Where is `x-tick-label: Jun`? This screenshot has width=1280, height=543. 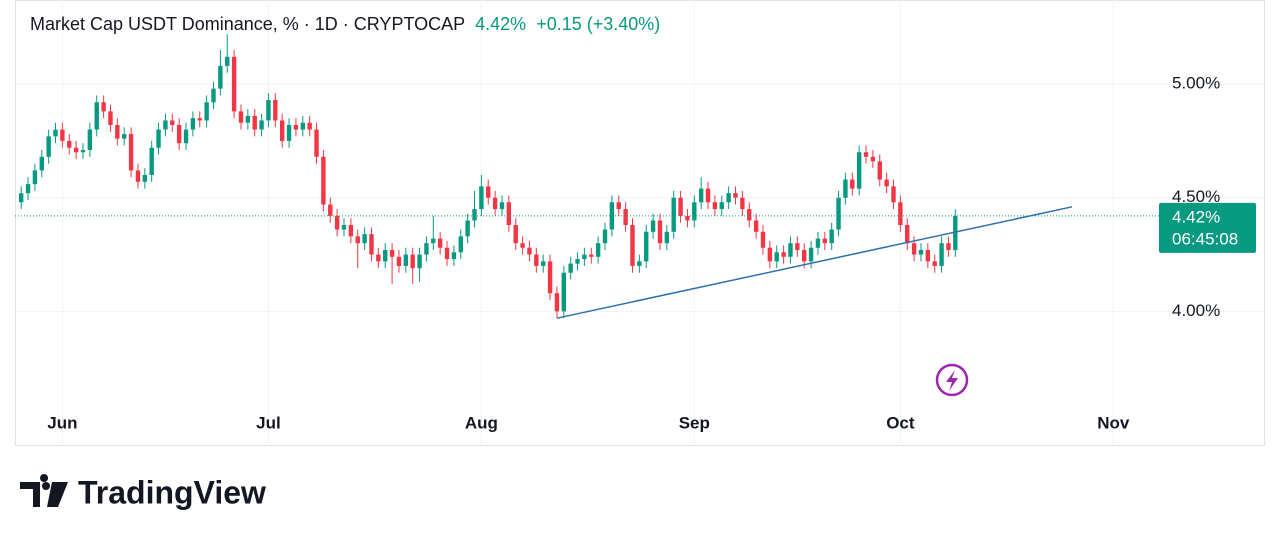 x-tick-label: Jun is located at coordinates (62, 422).